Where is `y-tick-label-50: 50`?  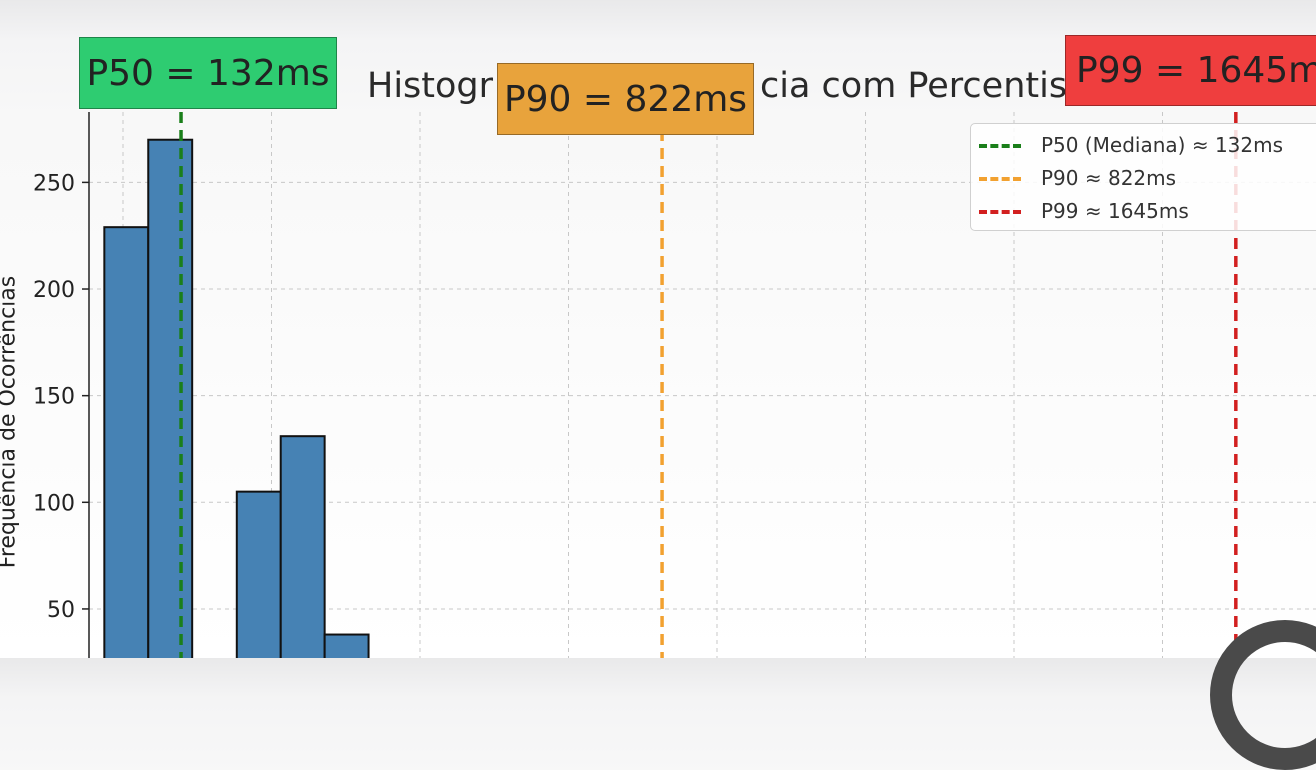
y-tick-label-50: 50 is located at coordinates (61, 610).